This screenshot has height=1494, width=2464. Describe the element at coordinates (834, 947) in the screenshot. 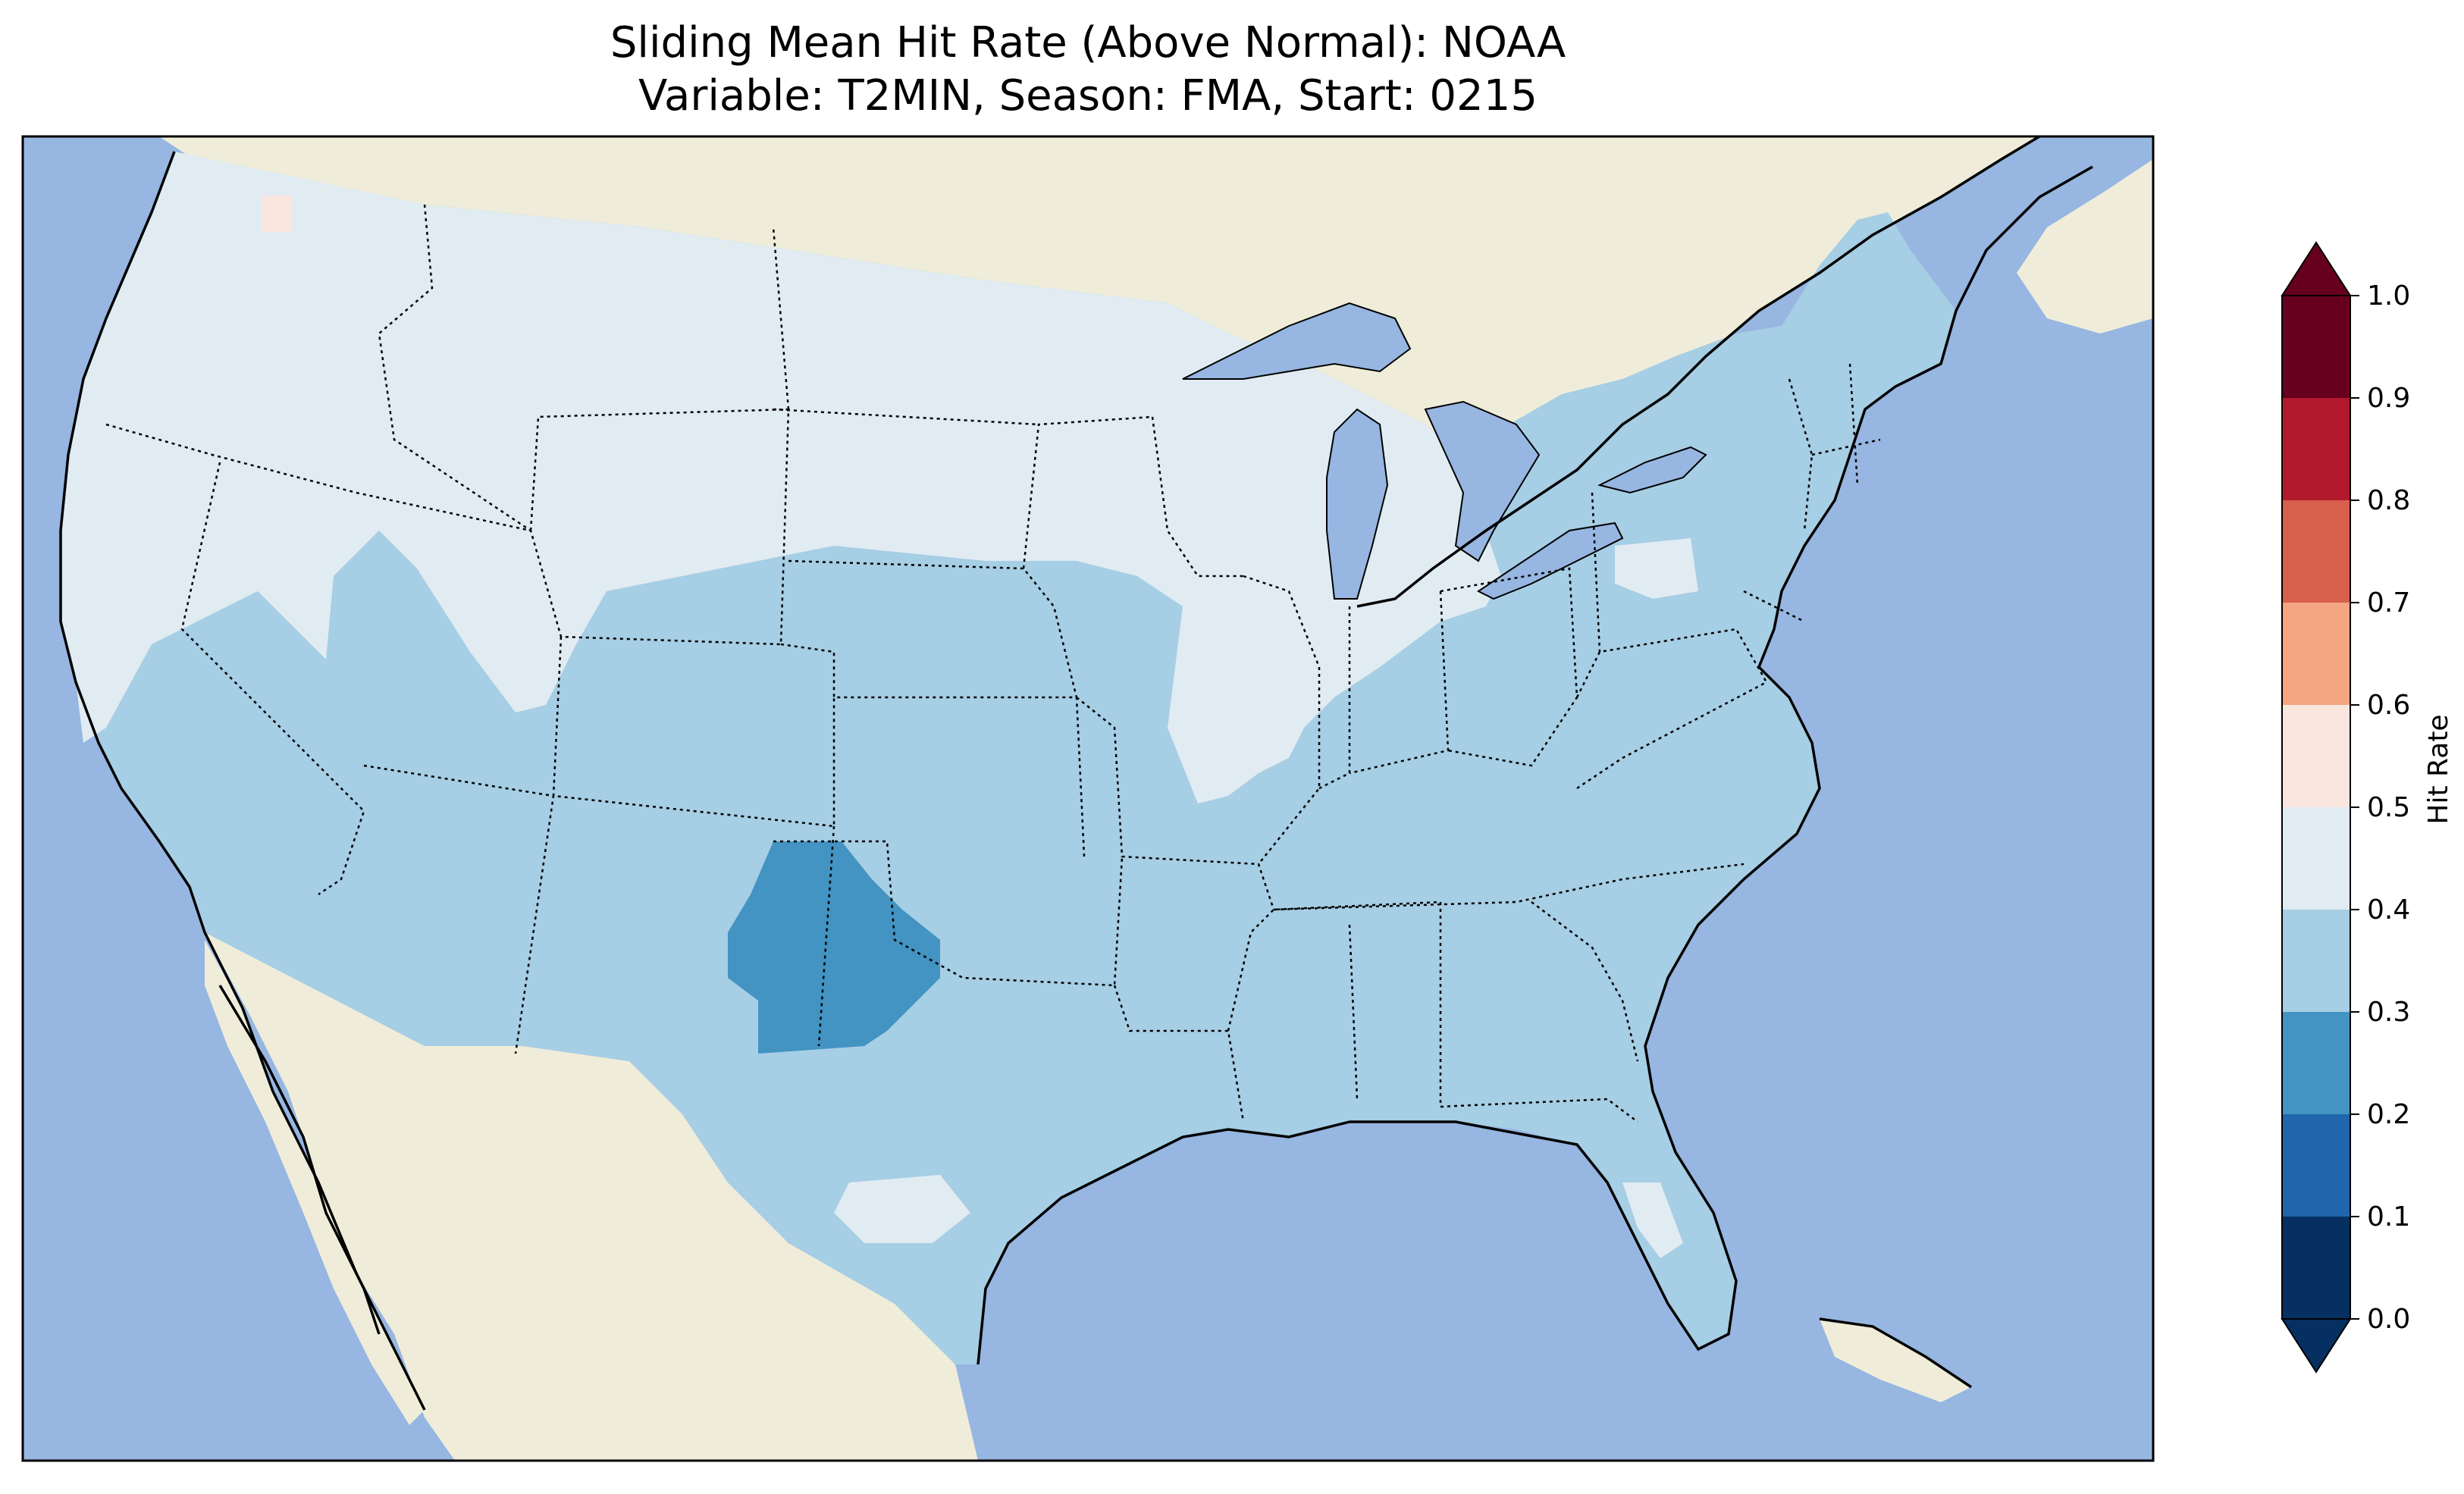

I see `hit-rate-0.2-0.3-west-texas` at that location.